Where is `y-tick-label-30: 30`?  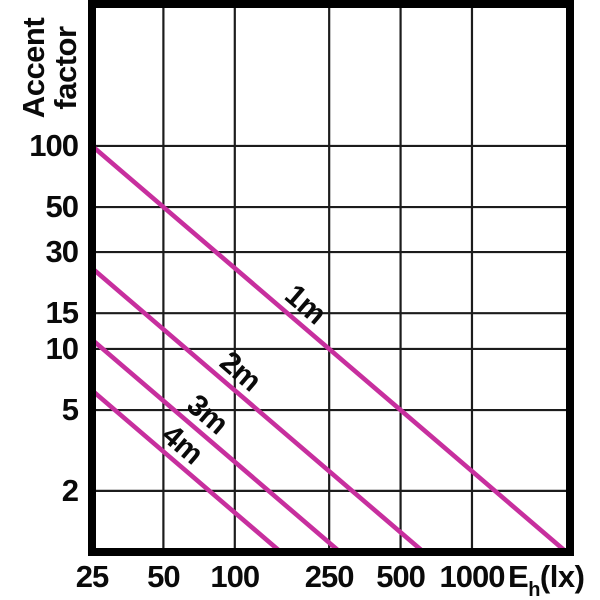
y-tick-label-30: 30 is located at coordinates (62, 252).